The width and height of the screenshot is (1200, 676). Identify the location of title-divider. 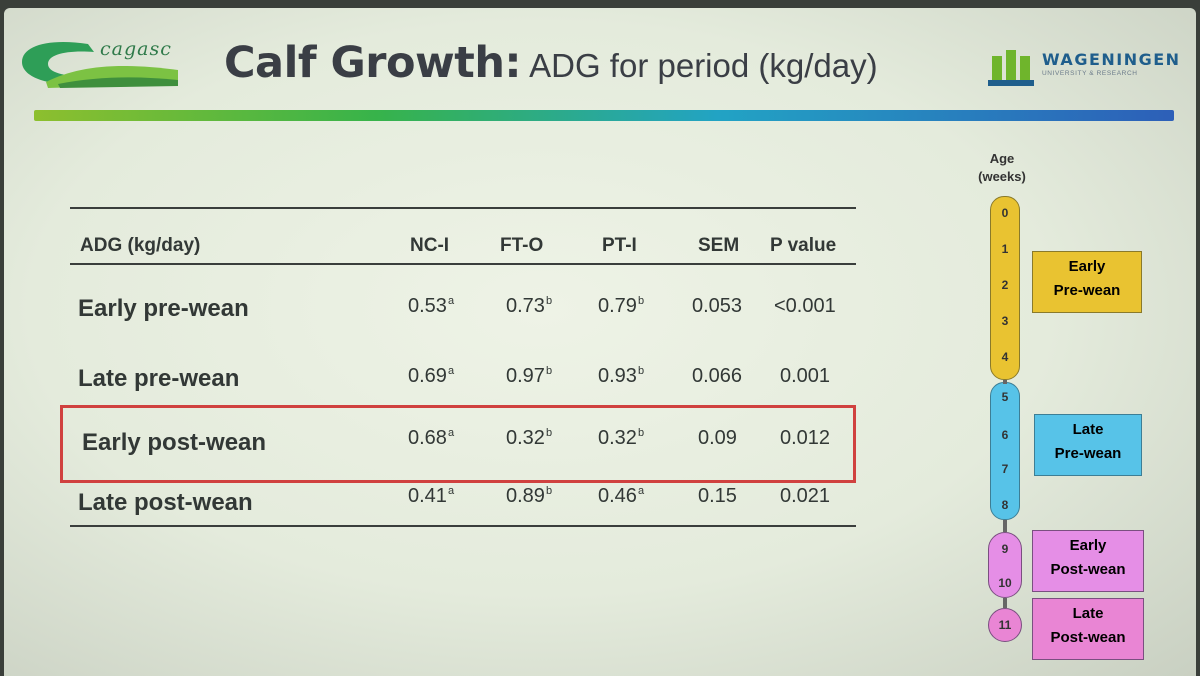
(604, 115).